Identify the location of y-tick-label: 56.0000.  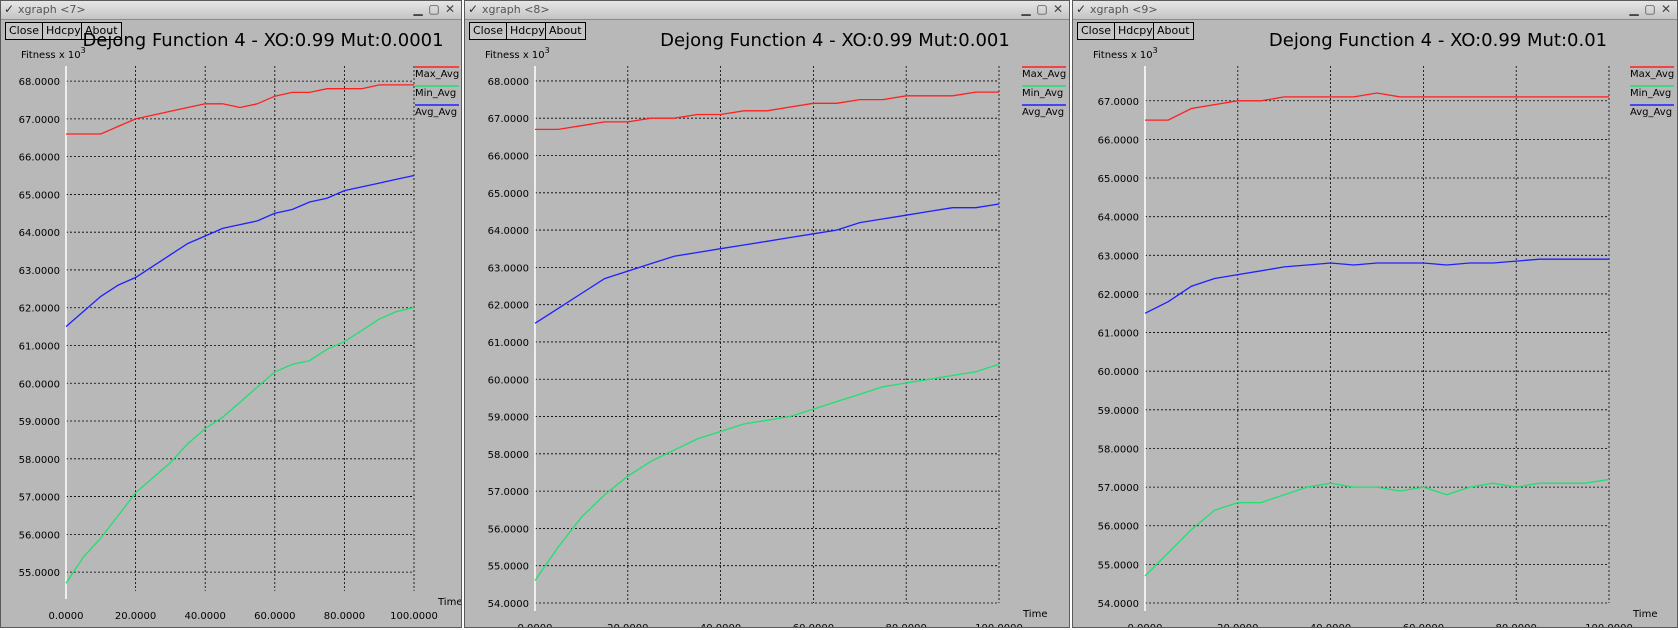
(508, 529).